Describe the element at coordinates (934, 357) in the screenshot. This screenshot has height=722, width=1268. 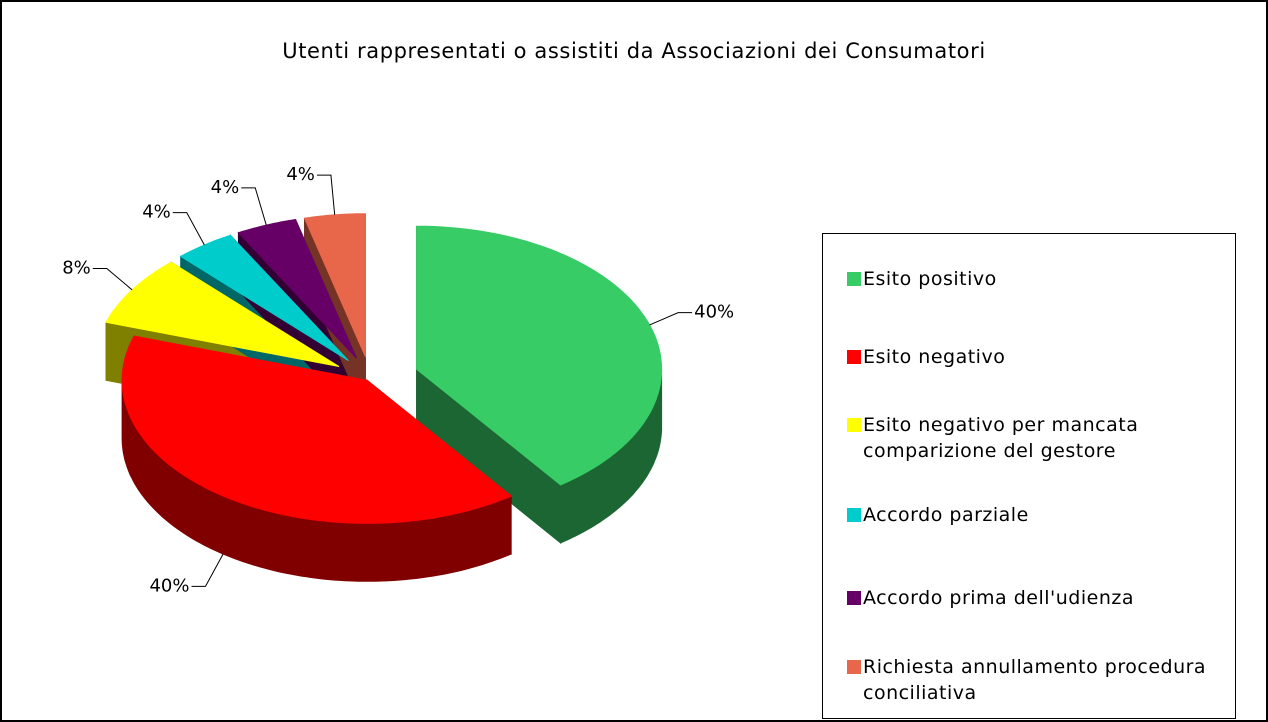
I see `legend-label: Esito negativo` at that location.